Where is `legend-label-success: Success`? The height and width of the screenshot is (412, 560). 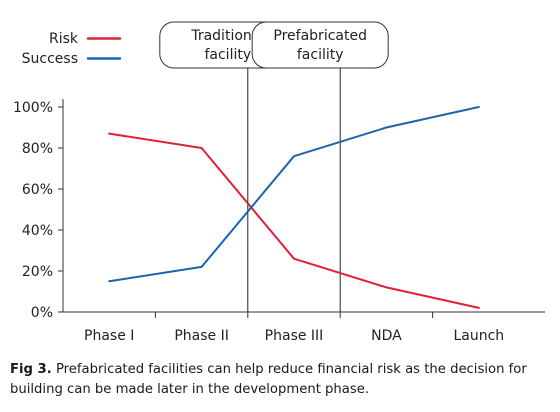 legend-label-success: Success is located at coordinates (50, 59).